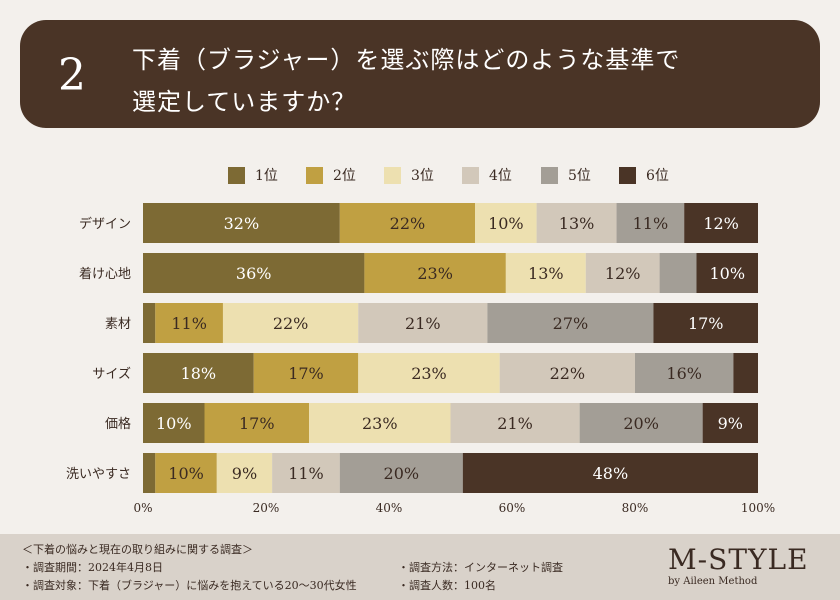  I want to click on legend-item: 1位, so click(253, 175).